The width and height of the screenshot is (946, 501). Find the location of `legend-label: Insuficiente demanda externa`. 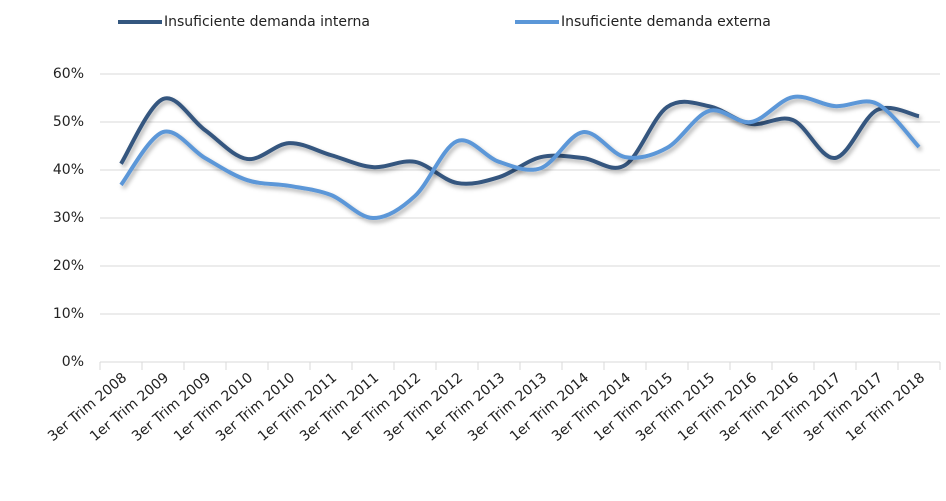

legend-label: Insuficiente demanda externa is located at coordinates (666, 22).